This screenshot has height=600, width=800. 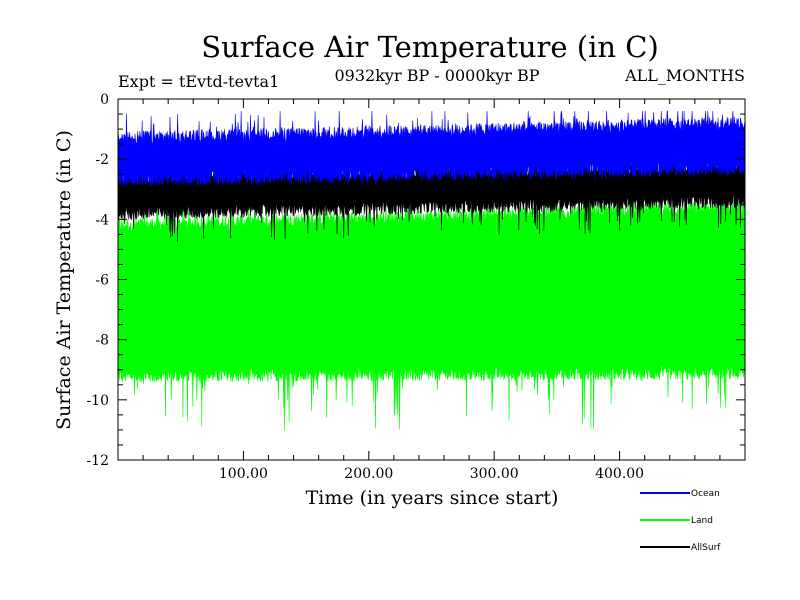 What do you see at coordinates (102, 160) in the screenshot?
I see `y-tick-label: -2` at bounding box center [102, 160].